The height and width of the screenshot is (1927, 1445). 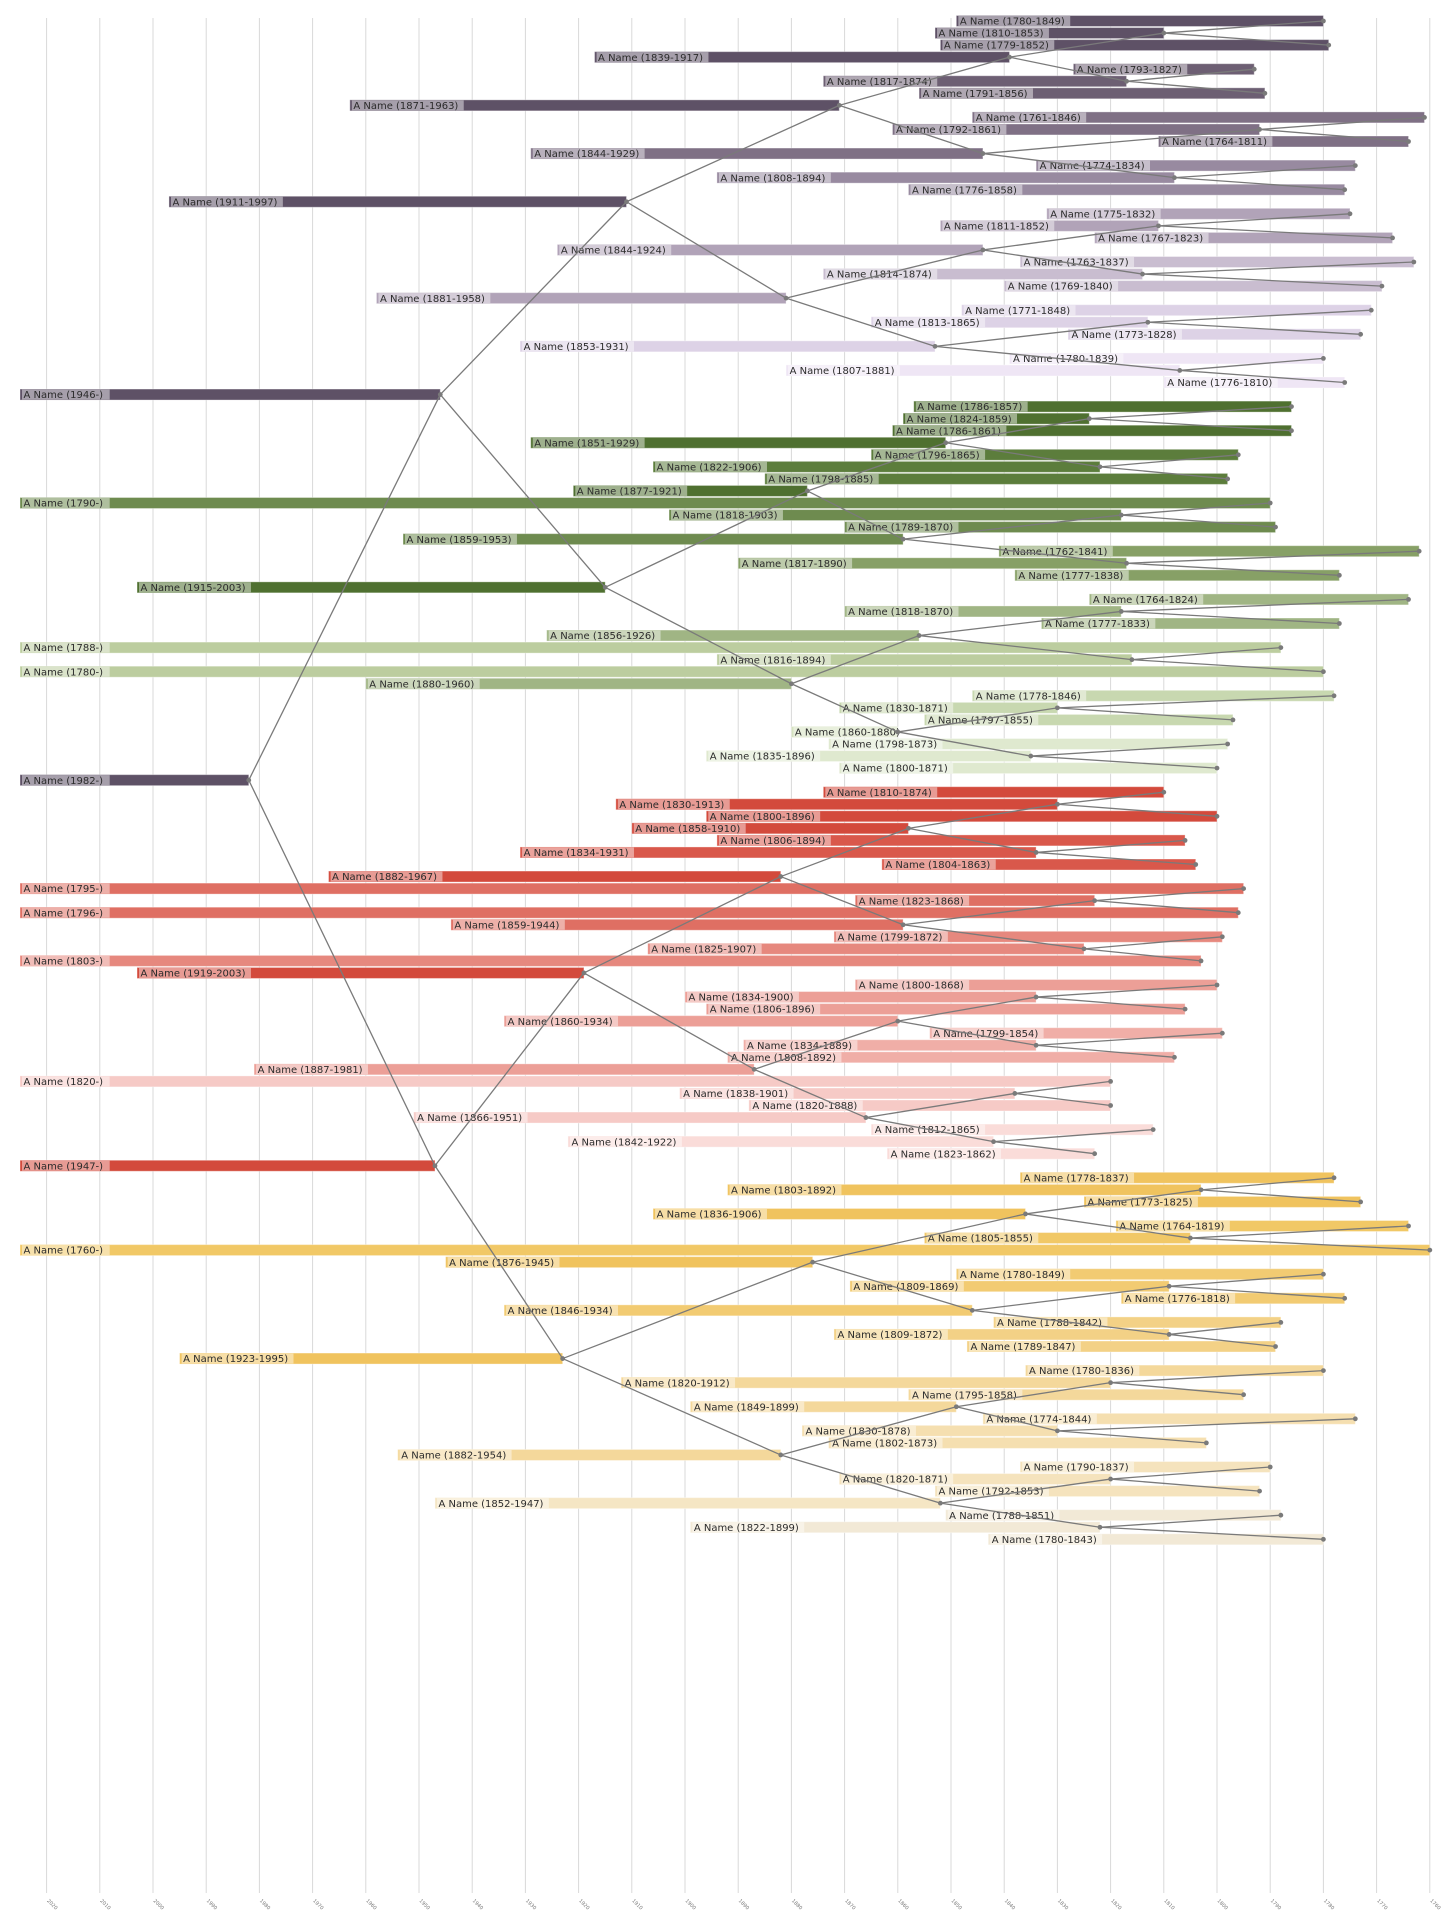 I want to click on person-bar: A Name (1789-1847), so click(x=1121, y=1346).